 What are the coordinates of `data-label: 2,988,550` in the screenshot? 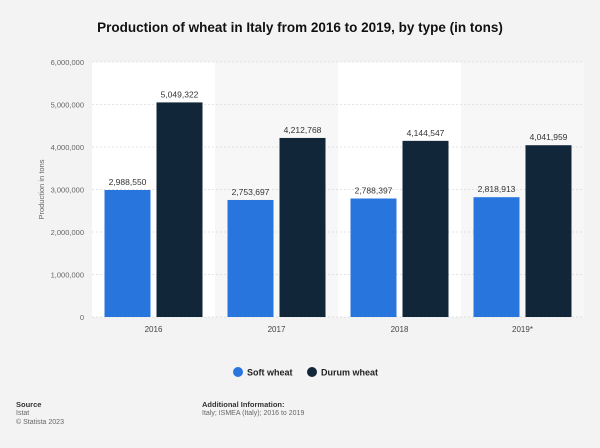 It's located at (128, 182).